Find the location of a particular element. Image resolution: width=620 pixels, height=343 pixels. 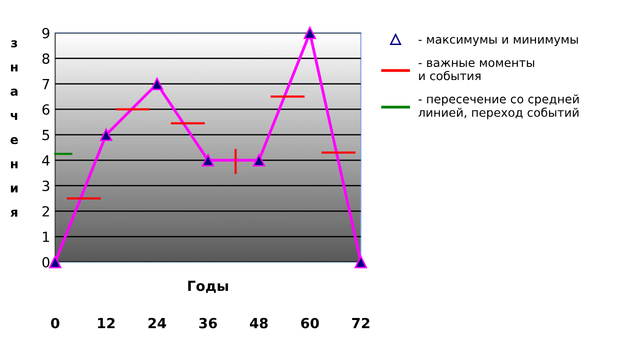

text: значения is located at coordinates (14, 128).